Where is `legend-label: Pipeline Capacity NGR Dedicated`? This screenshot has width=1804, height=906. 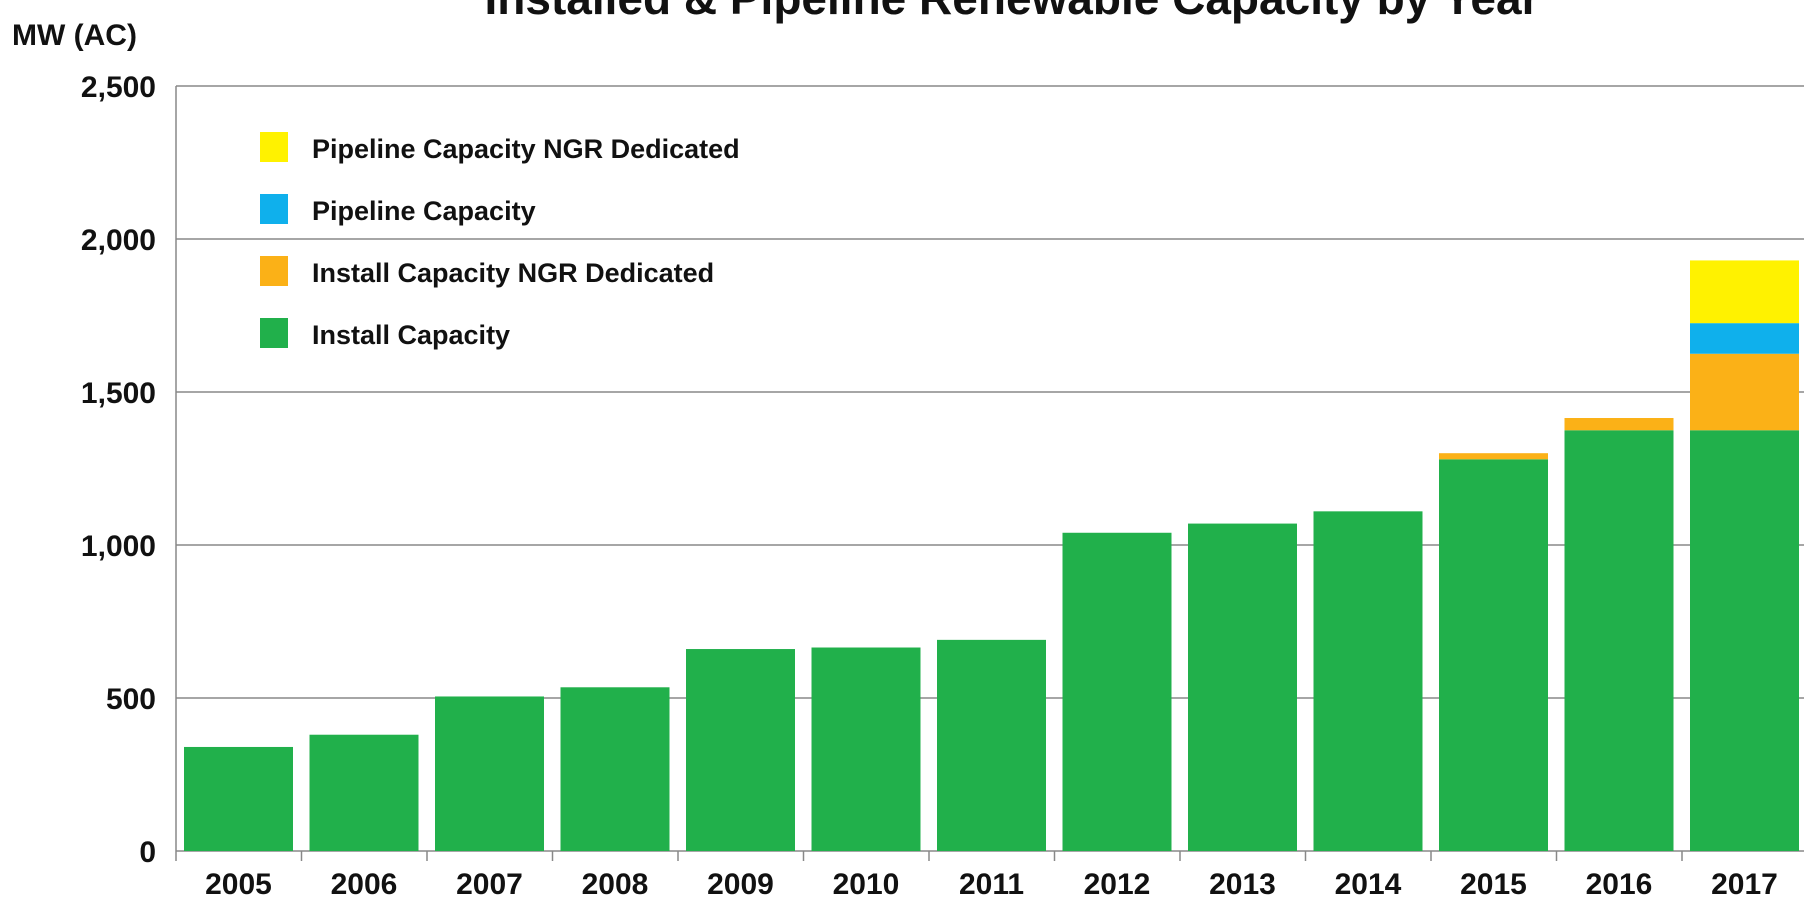
legend-label: Pipeline Capacity NGR Dedicated is located at coordinates (526, 149).